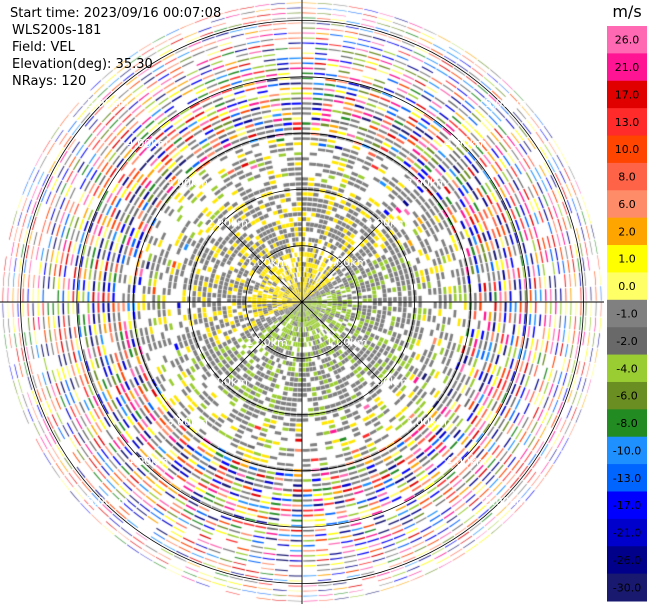  I want to click on start-time-label: Start time: 2023/09/16 00:07:08, so click(116, 13).